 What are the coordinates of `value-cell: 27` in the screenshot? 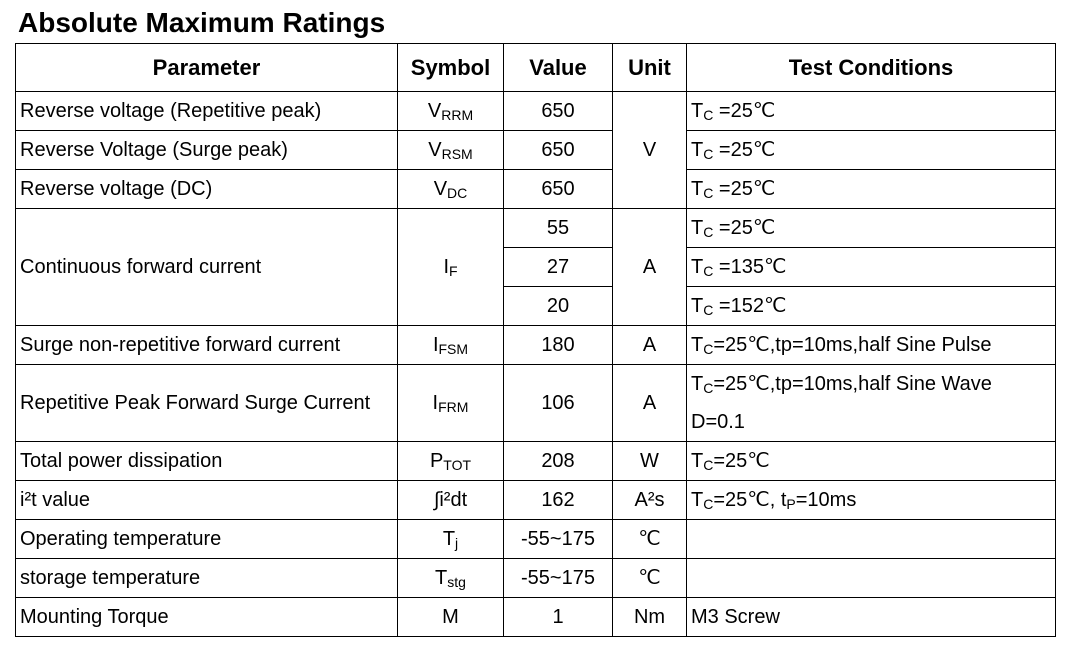 It's located at (558, 267).